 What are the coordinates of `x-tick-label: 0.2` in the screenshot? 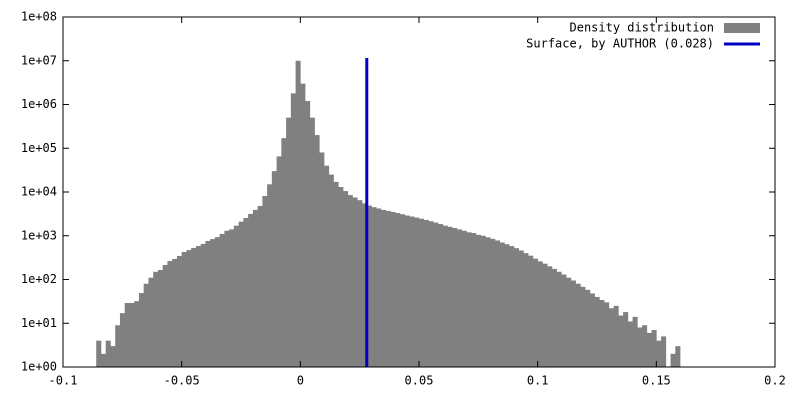 It's located at (775, 381).